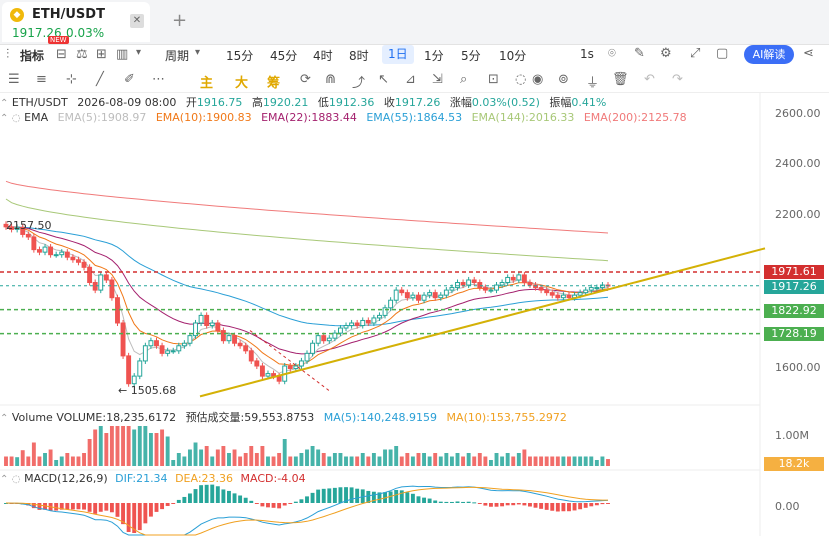 This screenshot has width=829, height=536. Describe the element at coordinates (129, 79) in the screenshot. I see `brush-icon: ✐` at that location.